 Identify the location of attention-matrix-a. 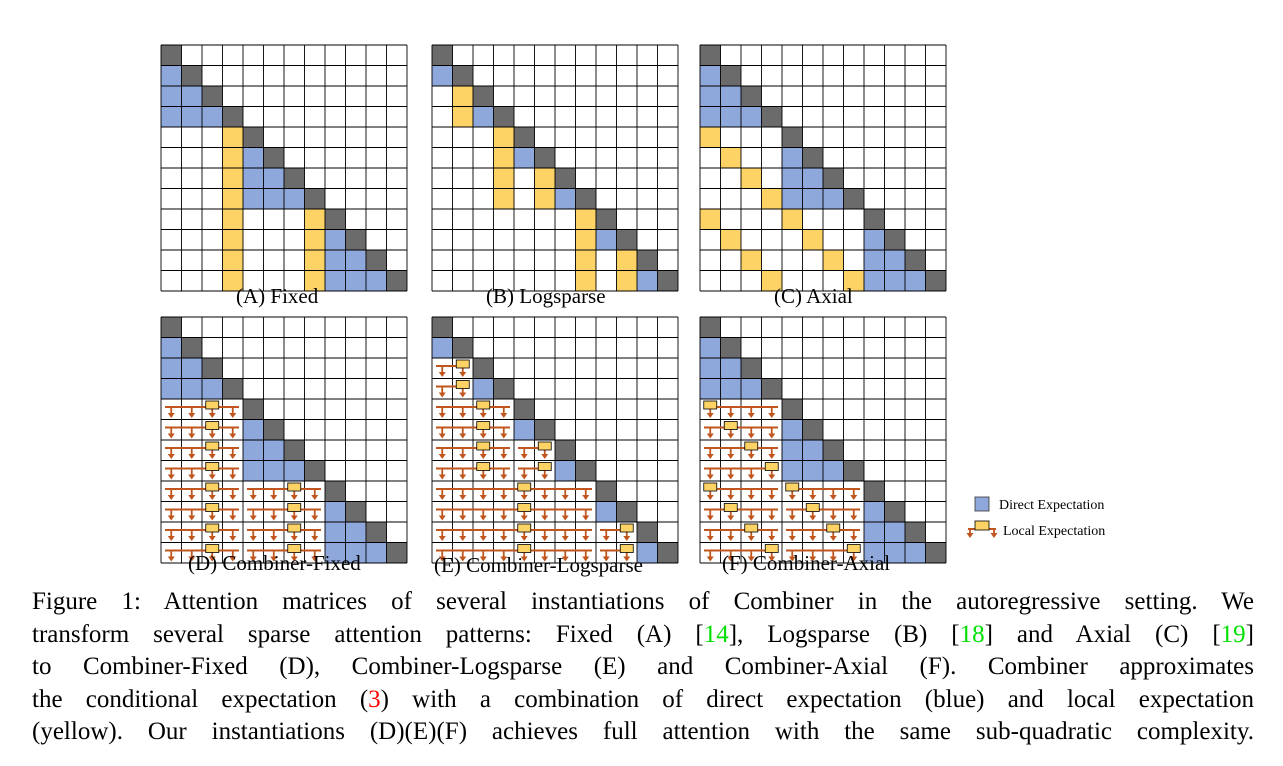
(284, 168).